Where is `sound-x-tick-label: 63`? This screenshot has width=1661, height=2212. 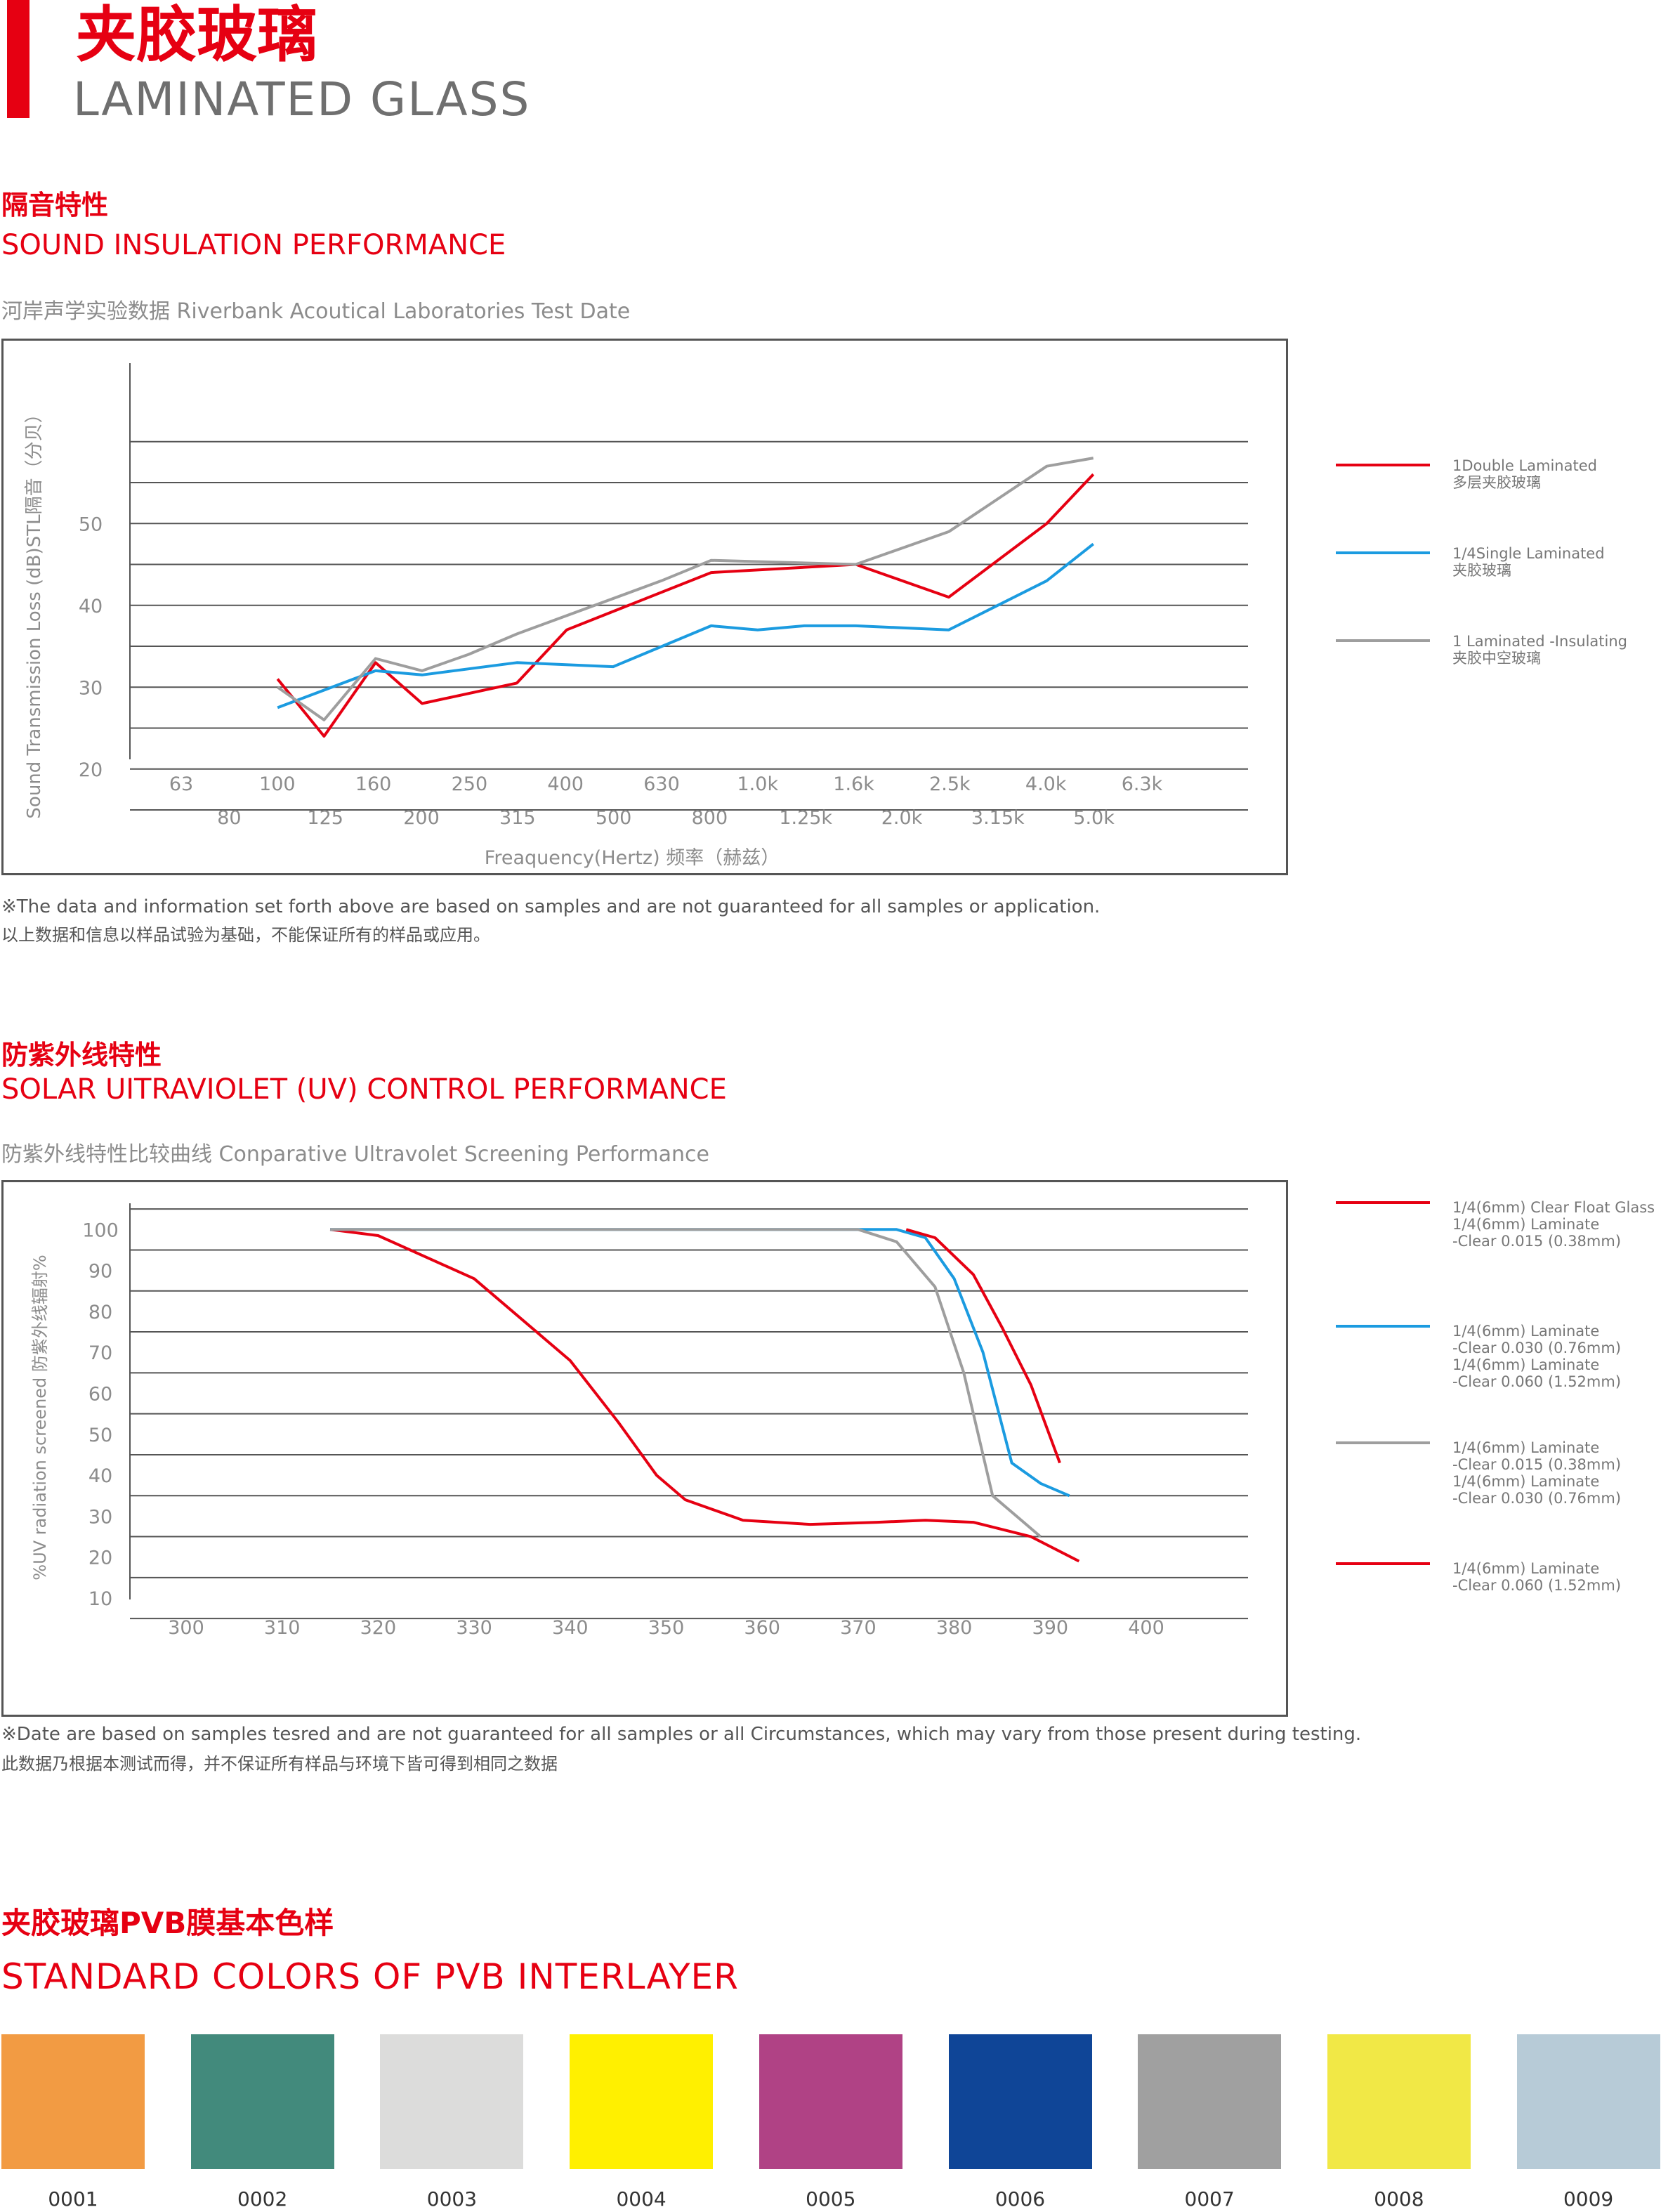 sound-x-tick-label: 63 is located at coordinates (181, 784).